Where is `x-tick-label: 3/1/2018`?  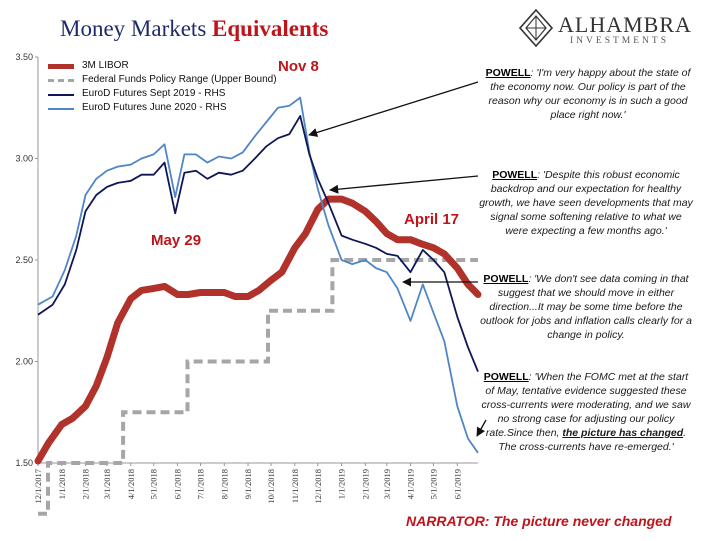 x-tick-label: 3/1/2018 is located at coordinates (107, 484).